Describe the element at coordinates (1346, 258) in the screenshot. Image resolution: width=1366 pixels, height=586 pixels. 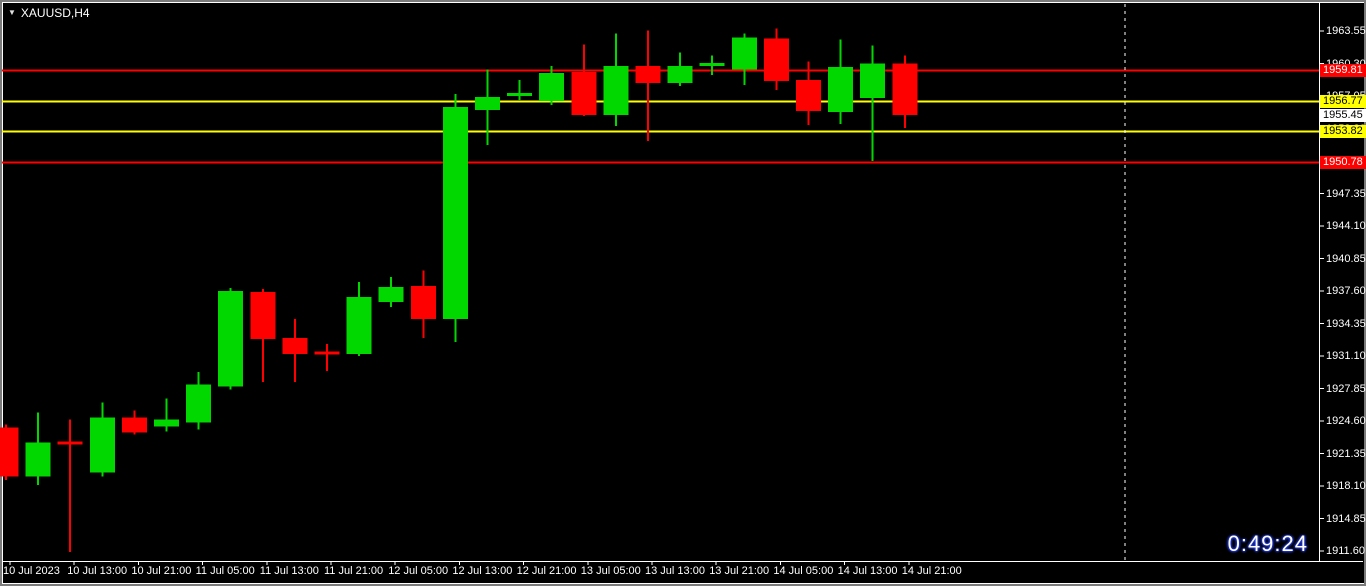
I see `price-tick-label: 1940.85` at that location.